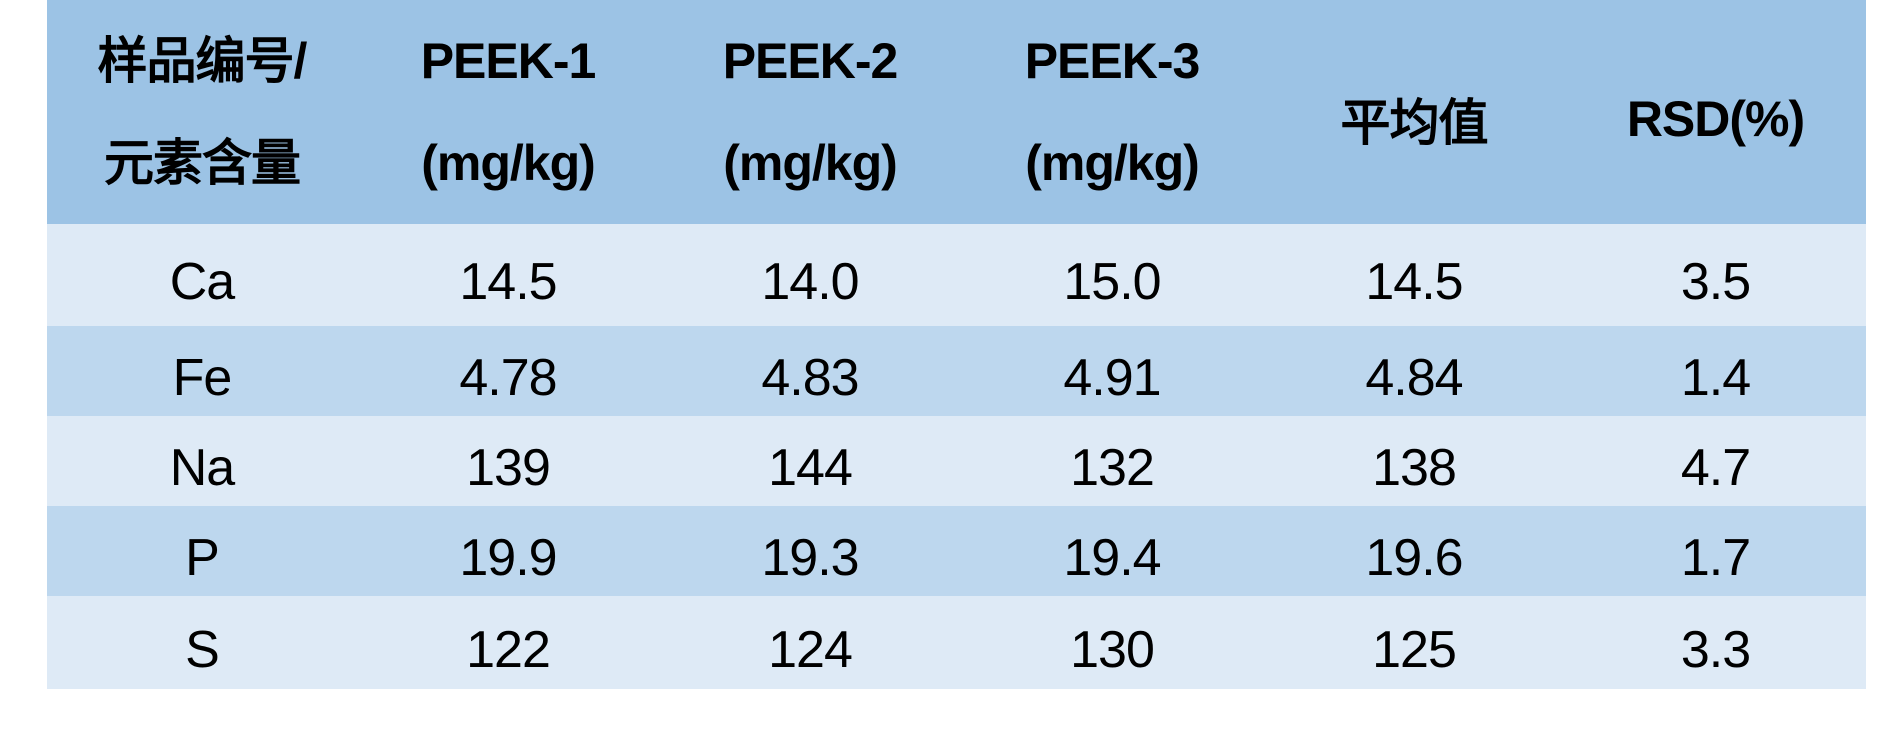 Image resolution: width=1890 pixels, height=753 pixels. What do you see at coordinates (1414, 551) in the screenshot?
I see `value-cell-mean: 19.6` at bounding box center [1414, 551].